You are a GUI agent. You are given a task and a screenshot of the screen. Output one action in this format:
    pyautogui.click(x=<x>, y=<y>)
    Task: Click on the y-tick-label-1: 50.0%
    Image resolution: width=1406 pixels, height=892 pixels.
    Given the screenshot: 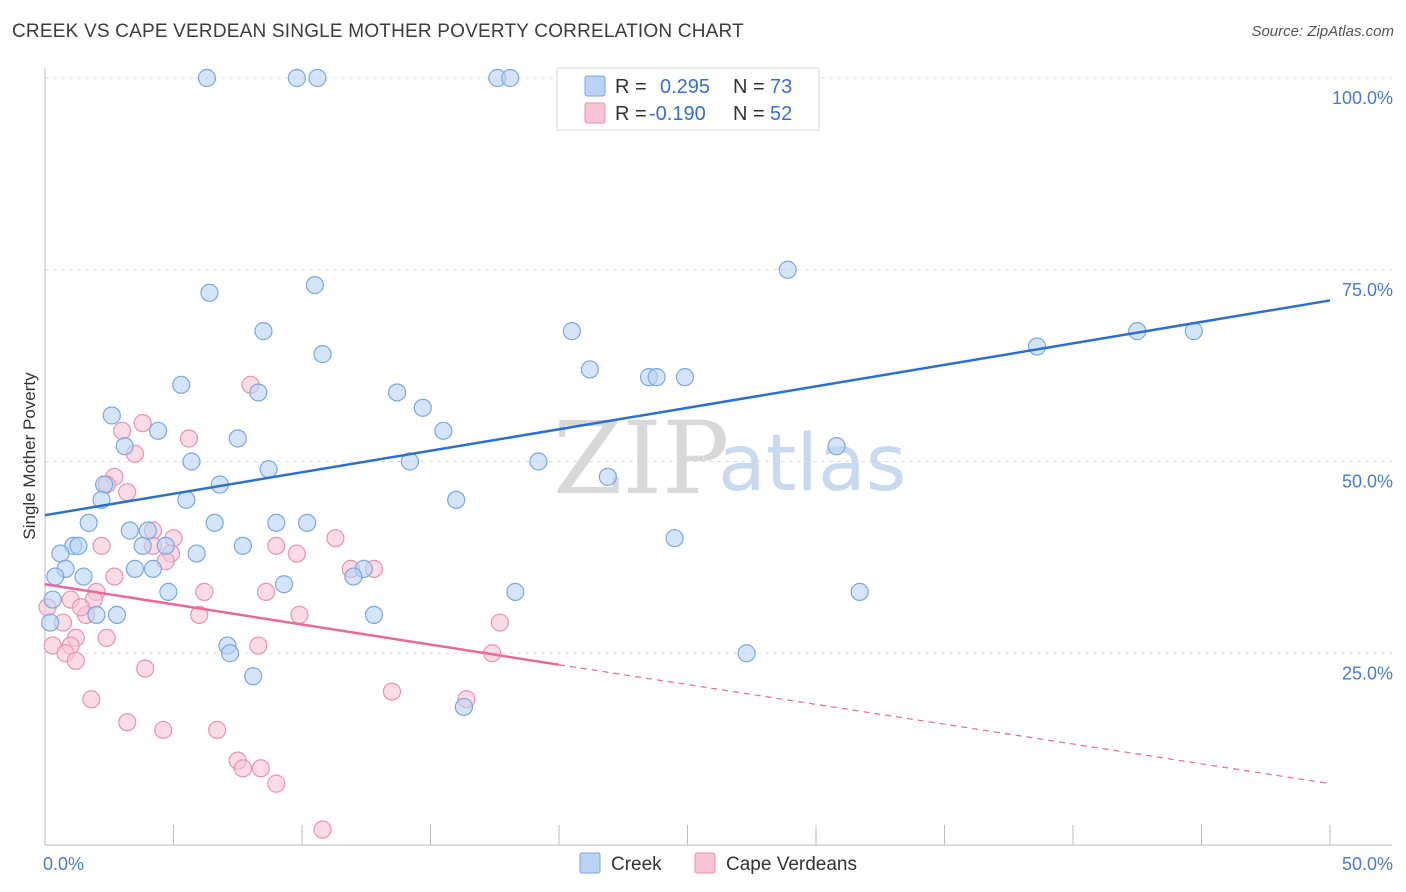 What is the action you would take?
    pyautogui.click(x=1367, y=482)
    